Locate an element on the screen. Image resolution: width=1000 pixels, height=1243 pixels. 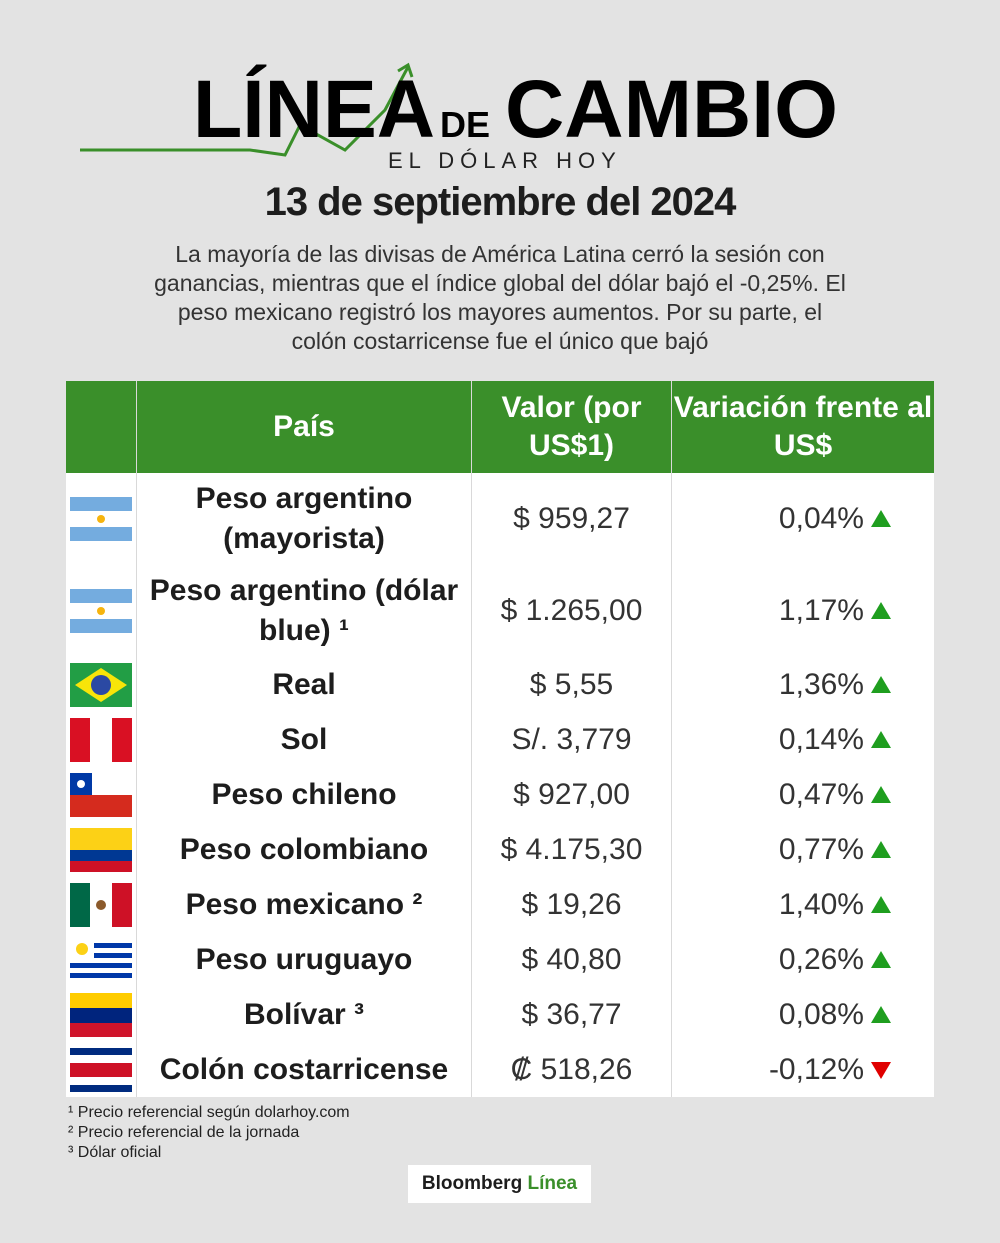
variation: 0,14% is located at coordinates (802, 739).